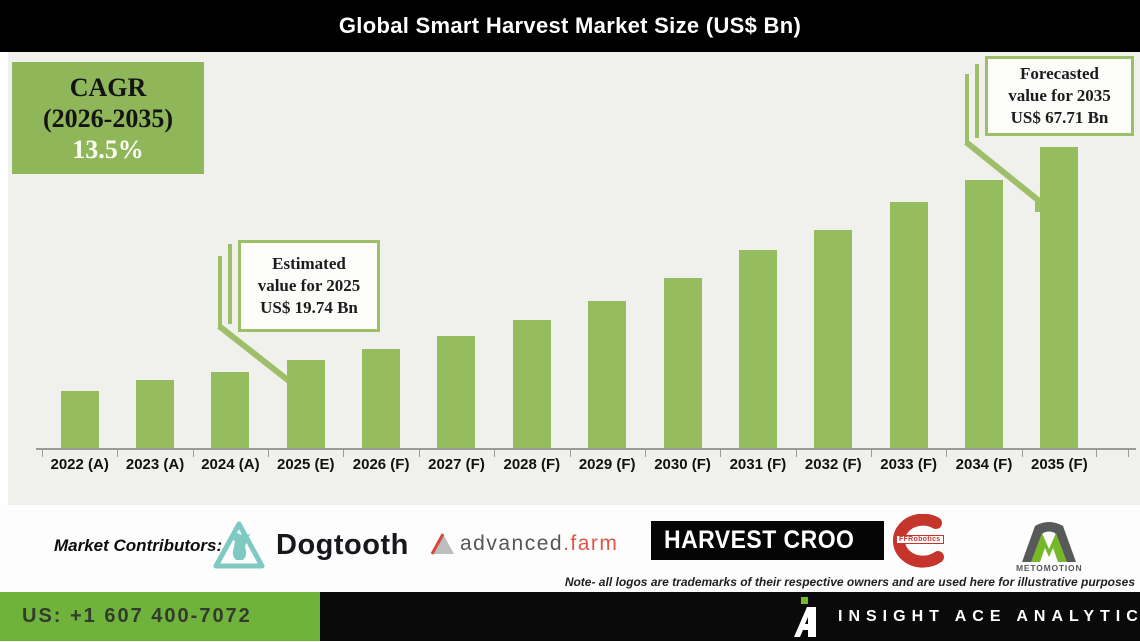 This screenshot has width=1140, height=642. Describe the element at coordinates (758, 464) in the screenshot. I see `x-tick-label: 2031 (F)` at that location.